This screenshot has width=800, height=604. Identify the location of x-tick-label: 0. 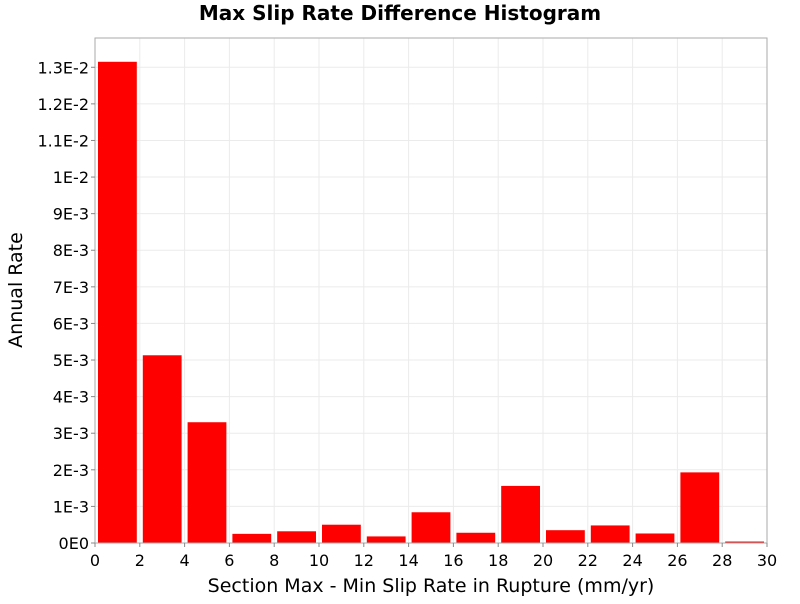
(95, 560).